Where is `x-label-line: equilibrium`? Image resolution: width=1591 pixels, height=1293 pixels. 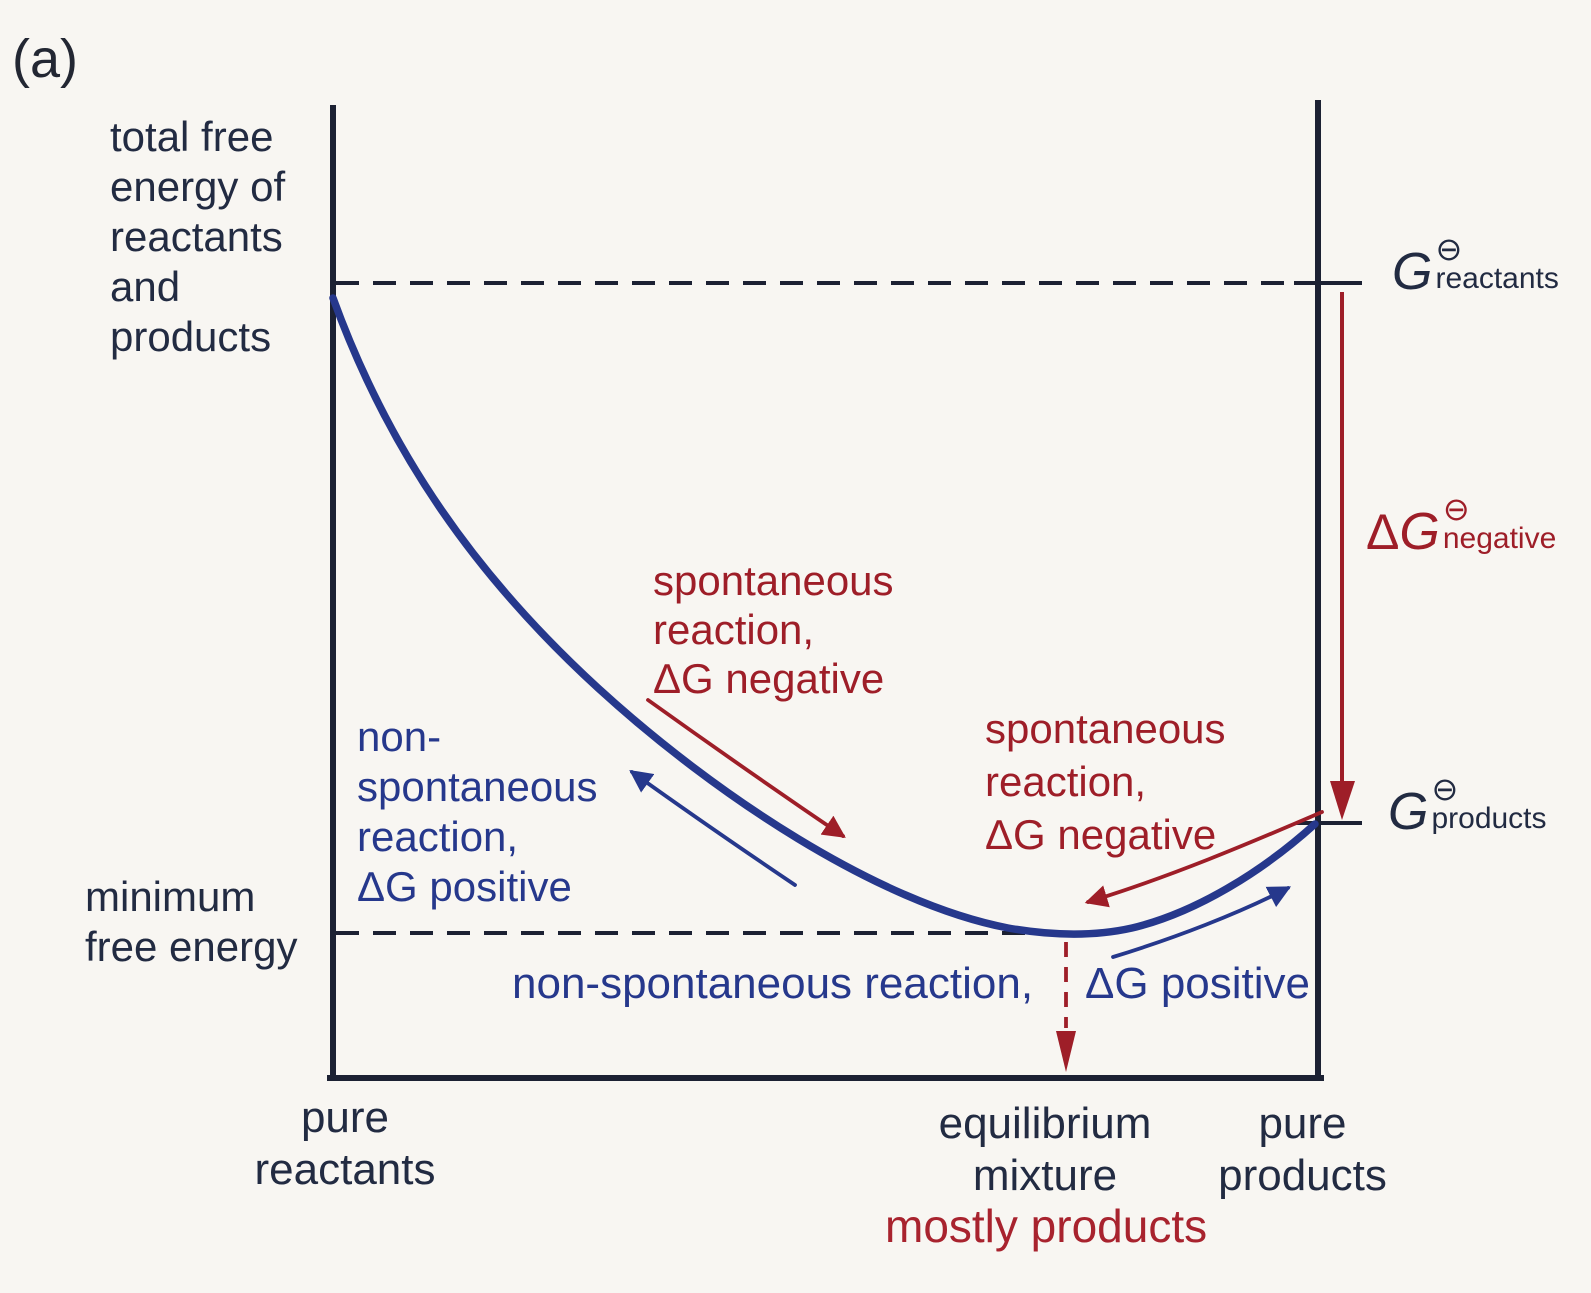 x-label-line: equilibrium is located at coordinates (1045, 1123).